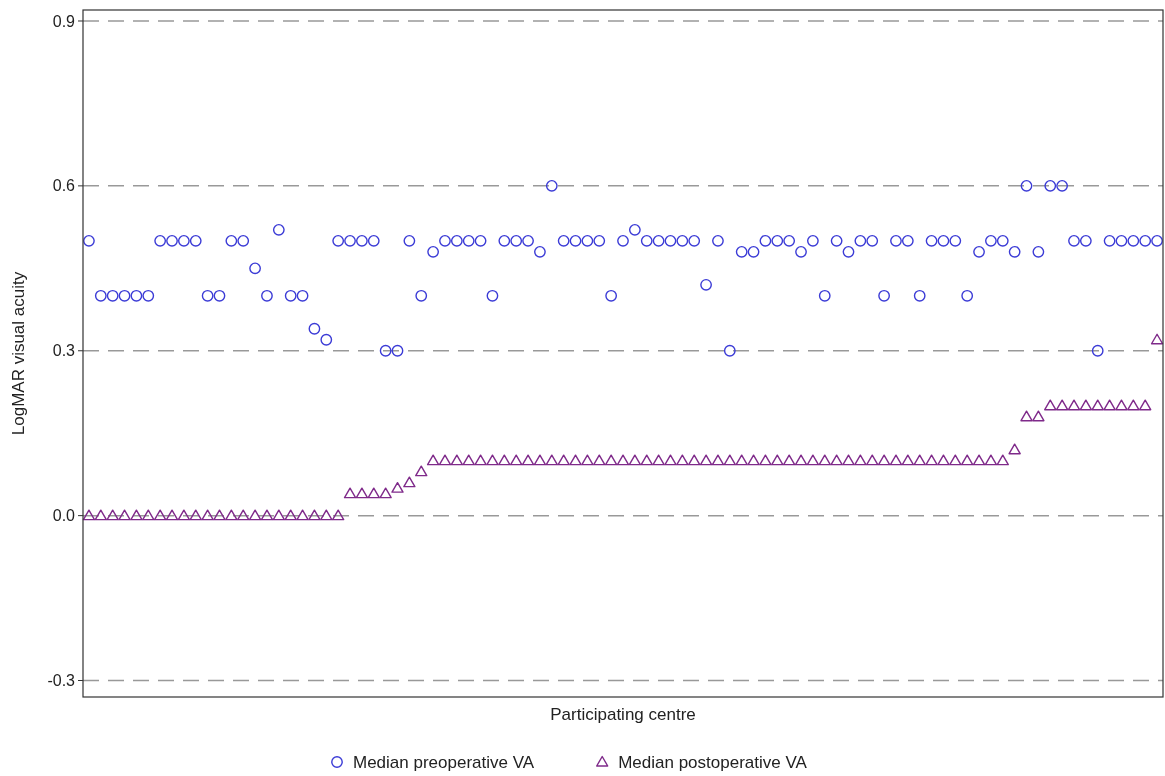 This screenshot has width=1165, height=776. I want to click on y-tick-label: 0.6, so click(64, 186).